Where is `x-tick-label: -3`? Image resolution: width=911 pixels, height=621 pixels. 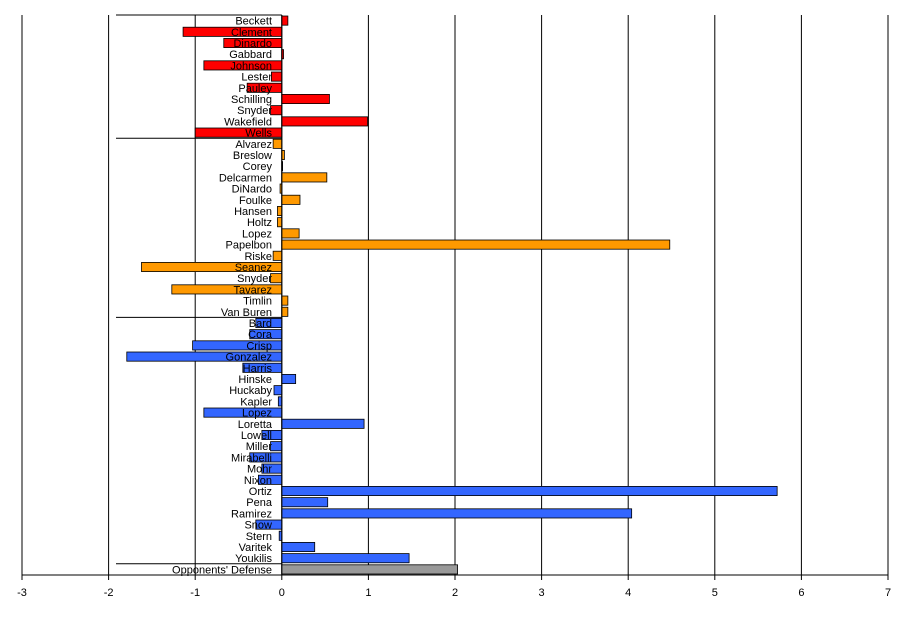 x-tick-label: -3 is located at coordinates (22, 593).